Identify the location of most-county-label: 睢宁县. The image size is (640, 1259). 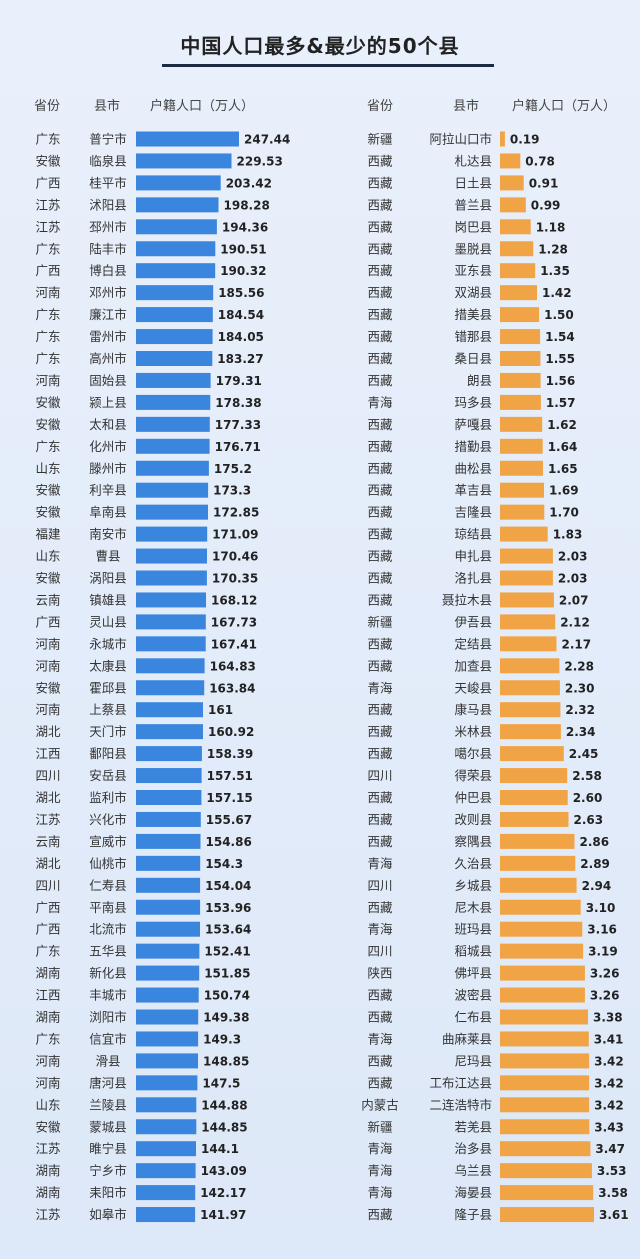
(108, 1148).